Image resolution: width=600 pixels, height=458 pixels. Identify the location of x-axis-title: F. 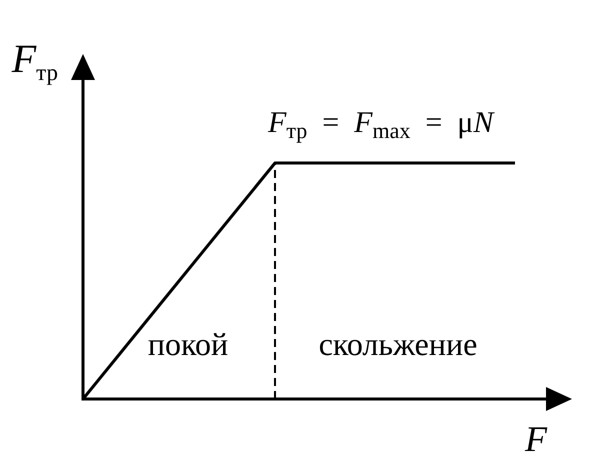
(536, 438).